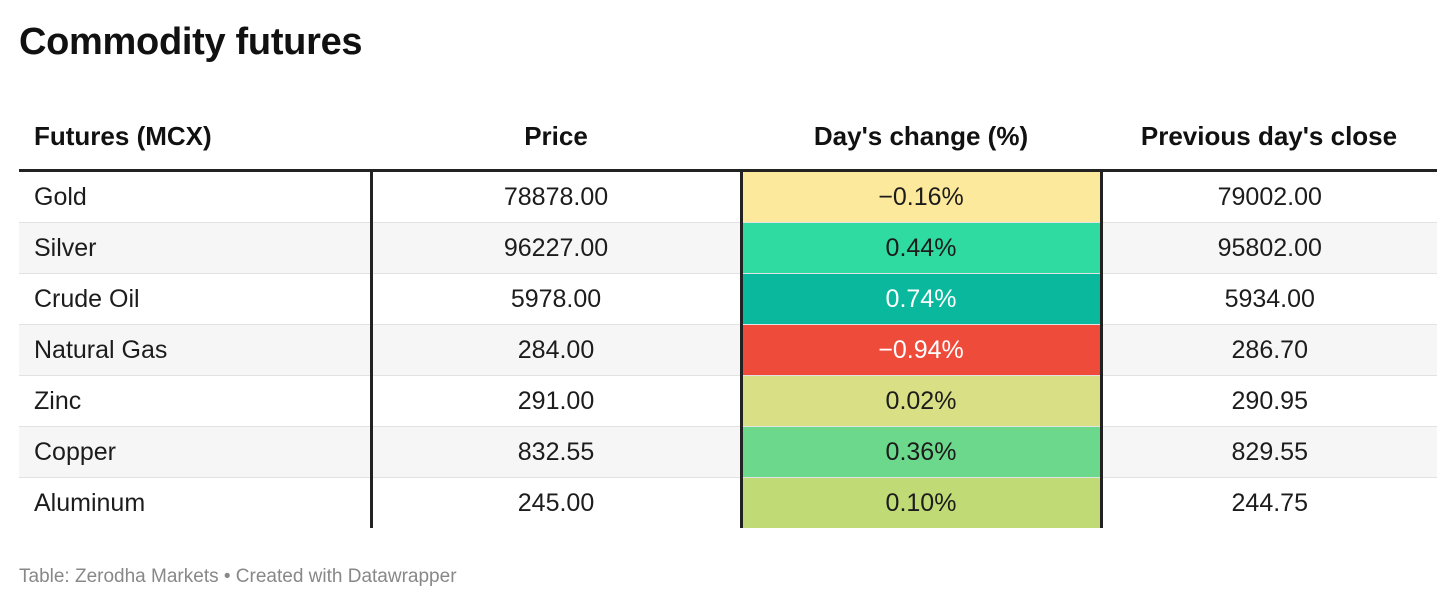 Image resolution: width=1456 pixels, height=609 pixels. Describe the element at coordinates (1269, 299) in the screenshot. I see `cell-prev-close: 5934.00` at that location.